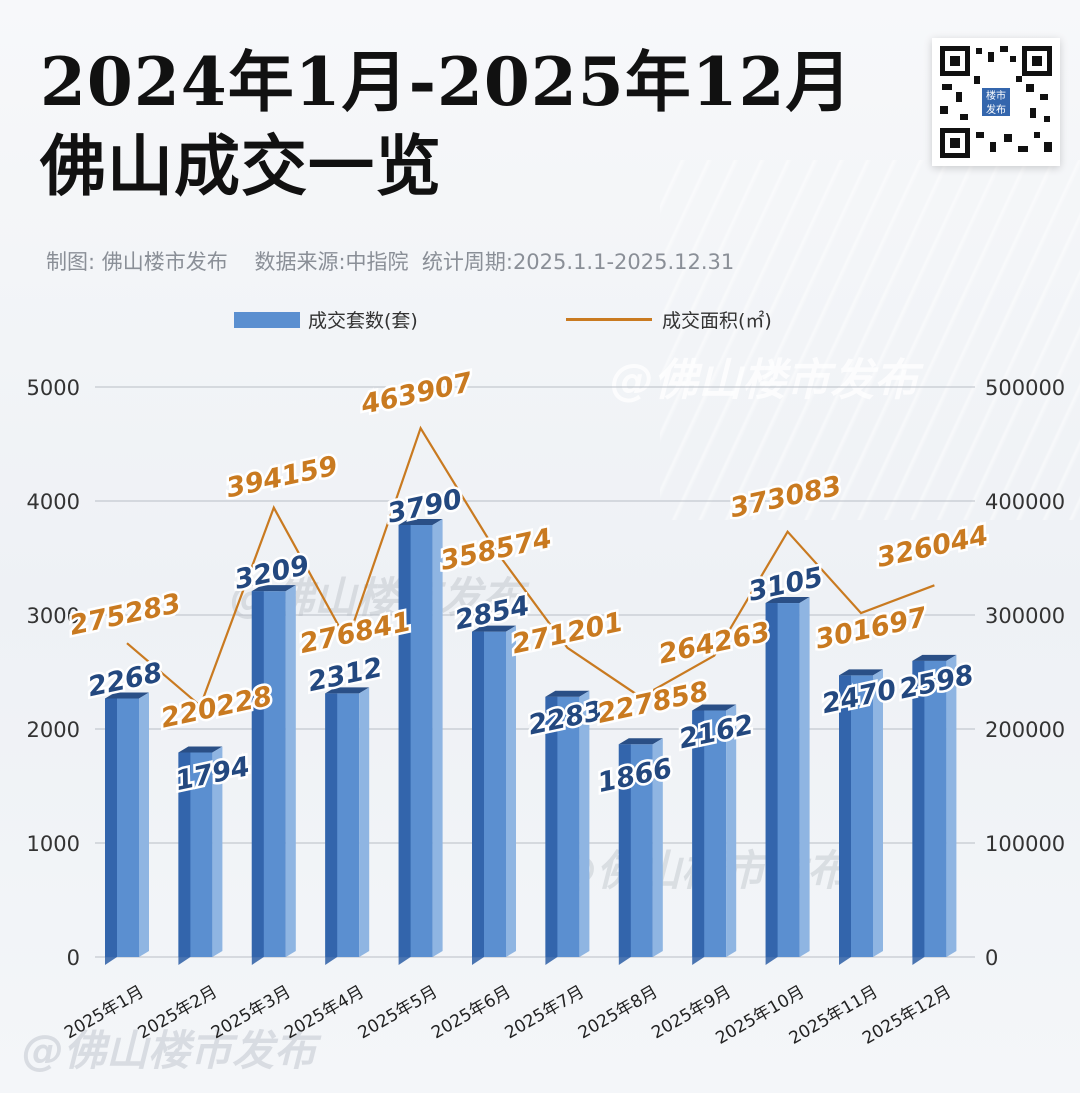 The image size is (1080, 1093). I want to click on legend-item-line: 成交面积(㎡), so click(669, 319).